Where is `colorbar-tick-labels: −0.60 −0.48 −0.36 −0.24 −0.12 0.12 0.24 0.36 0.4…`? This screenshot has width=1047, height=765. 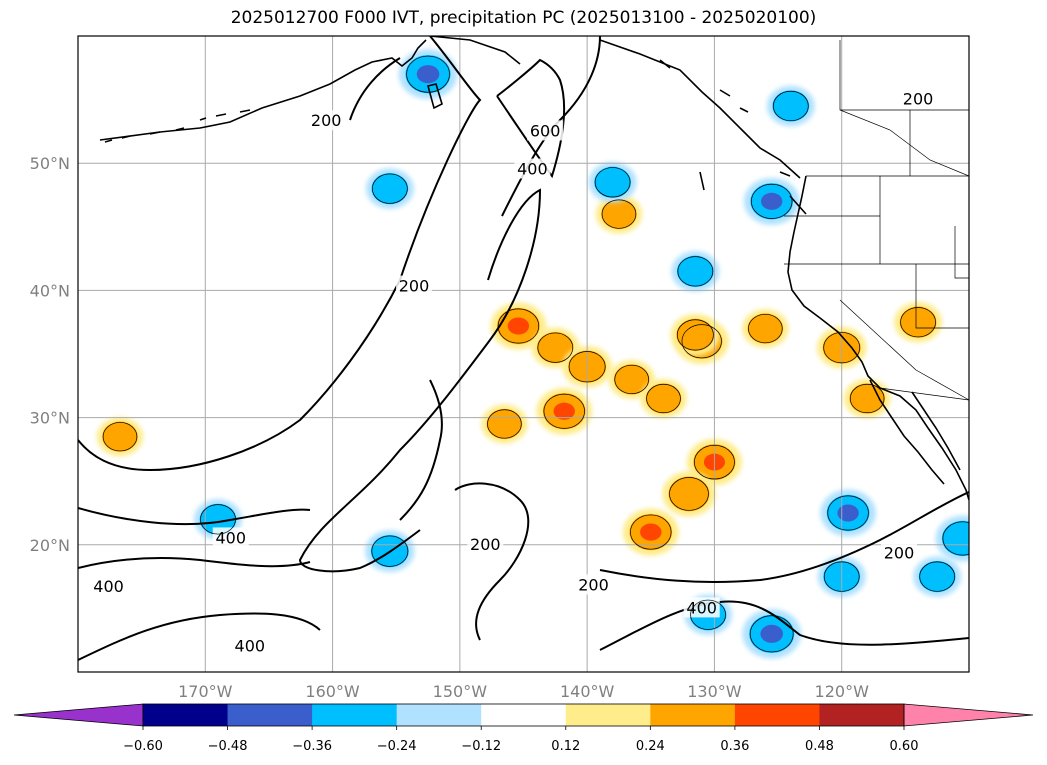 colorbar-tick-labels: −0.60 −0.48 −0.36 −0.24 −0.12 0.12 0.24 0.36 0.4… is located at coordinates (520, 740).